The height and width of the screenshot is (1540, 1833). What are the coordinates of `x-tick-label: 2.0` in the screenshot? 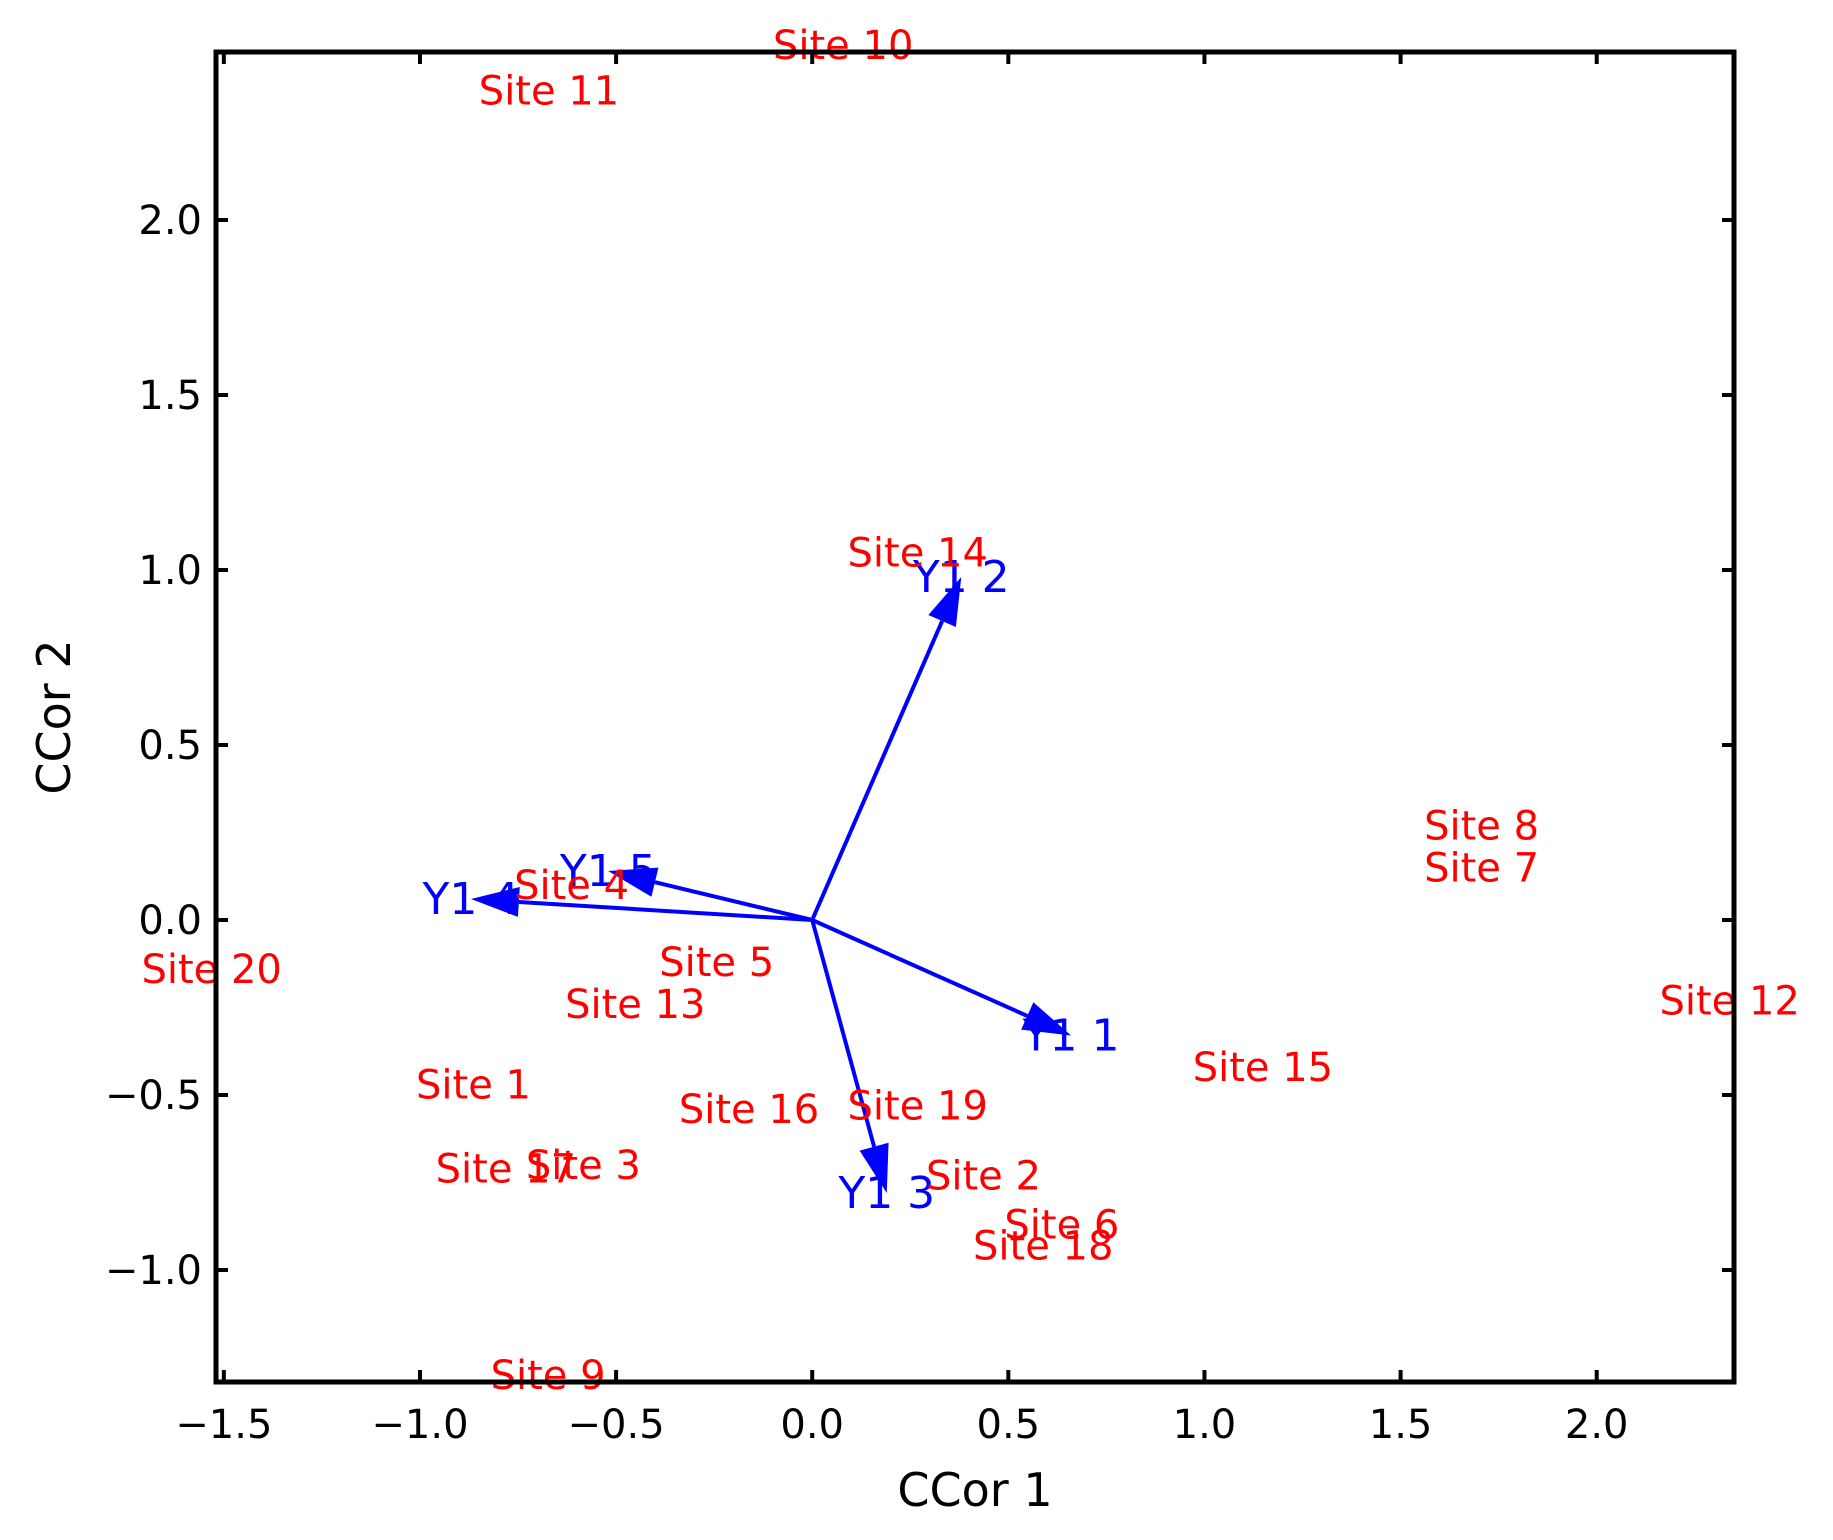 It's located at (1597, 1425).